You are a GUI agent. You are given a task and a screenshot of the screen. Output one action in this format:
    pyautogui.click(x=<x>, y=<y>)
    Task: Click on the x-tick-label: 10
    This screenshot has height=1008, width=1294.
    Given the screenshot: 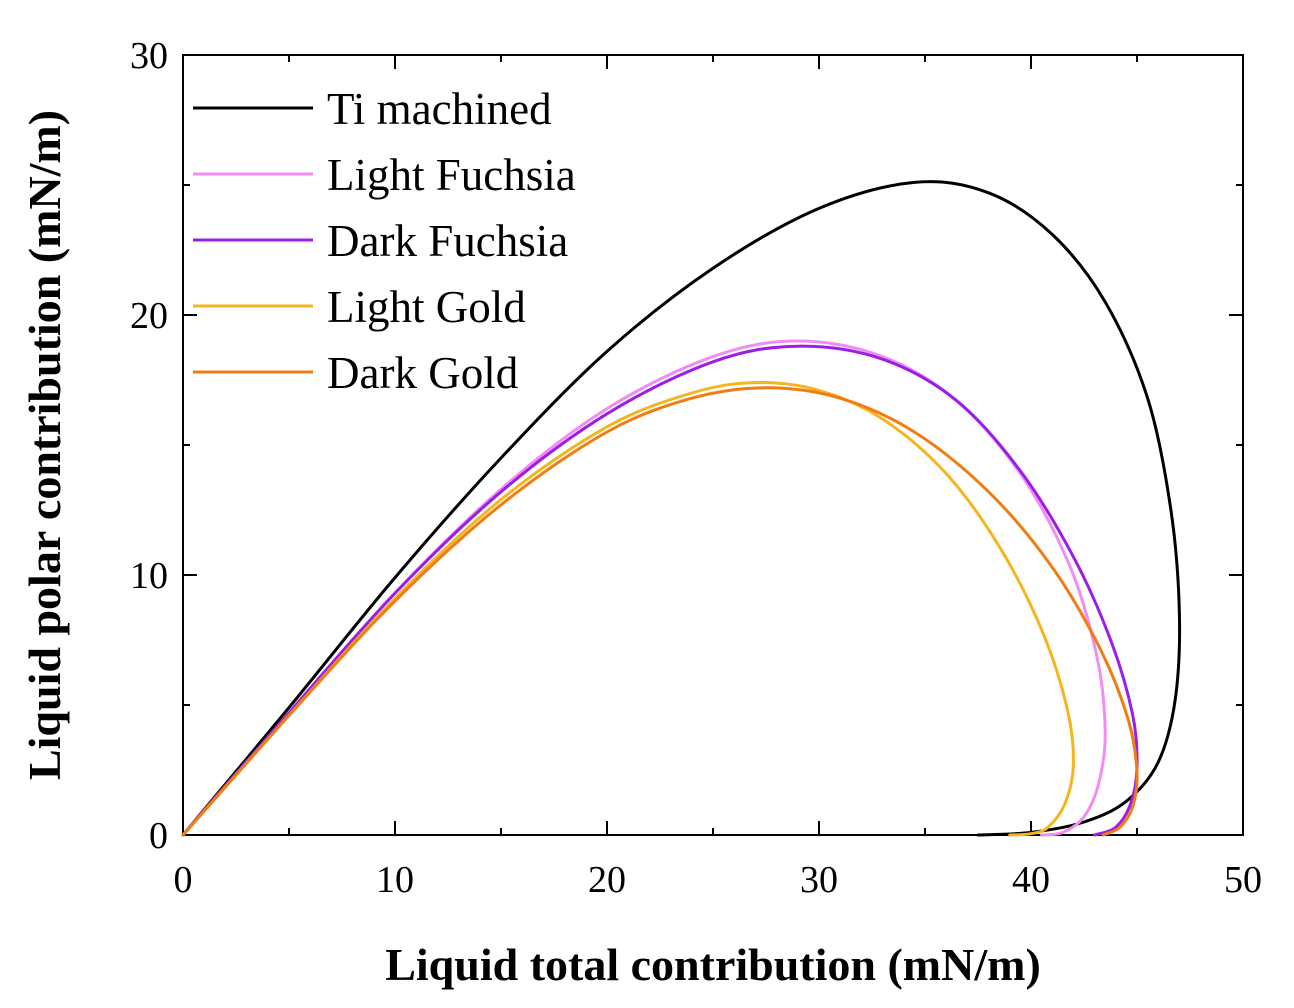 What is the action you would take?
    pyautogui.click(x=395, y=880)
    